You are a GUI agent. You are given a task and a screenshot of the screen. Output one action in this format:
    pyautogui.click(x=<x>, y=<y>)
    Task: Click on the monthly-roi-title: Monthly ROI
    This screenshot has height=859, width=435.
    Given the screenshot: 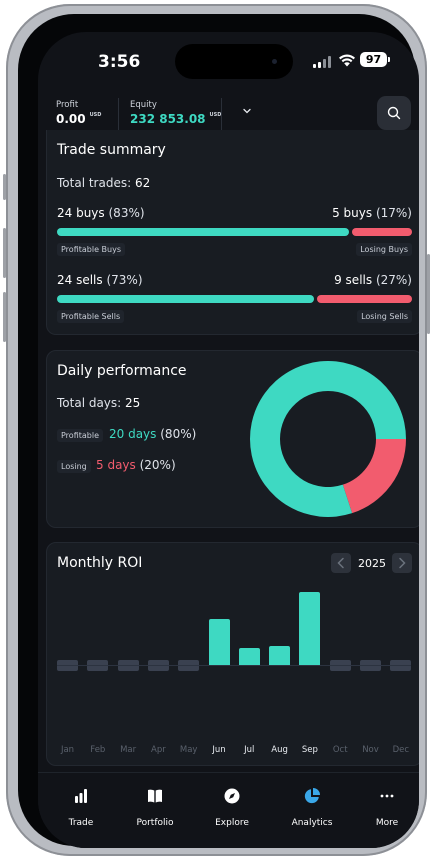 What is the action you would take?
    pyautogui.click(x=100, y=563)
    